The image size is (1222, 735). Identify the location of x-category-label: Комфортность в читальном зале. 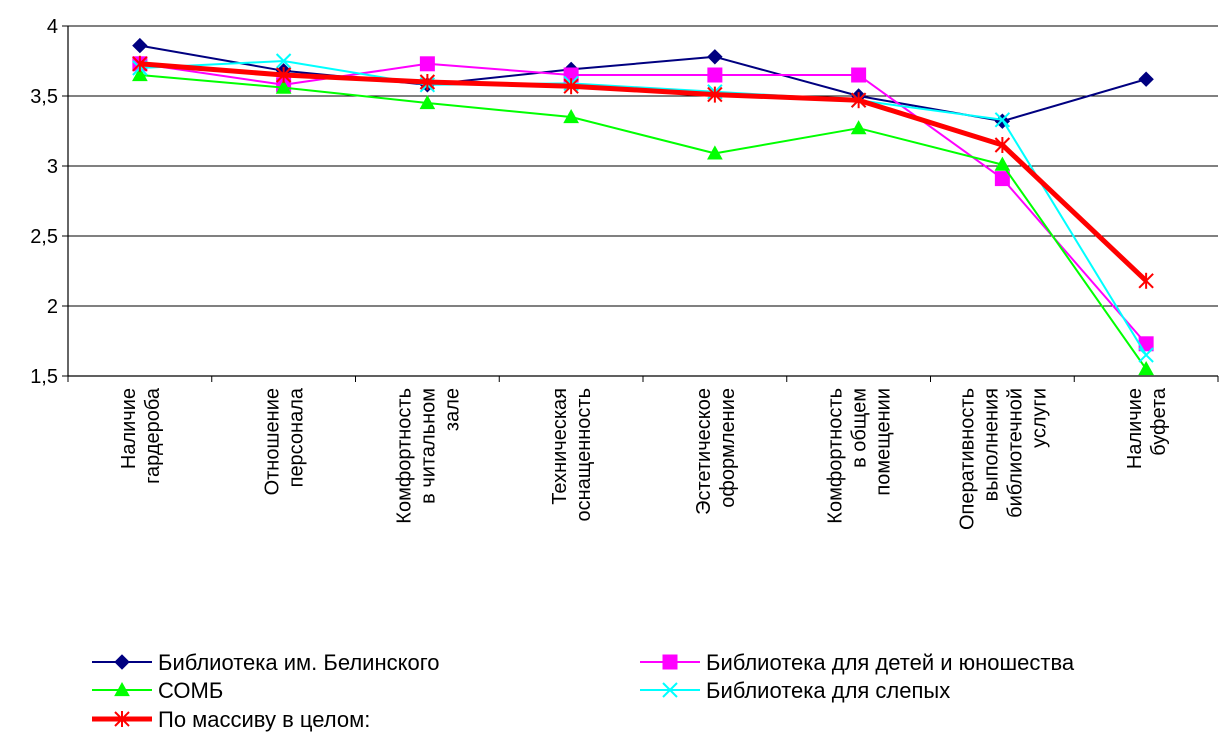
(428, 456).